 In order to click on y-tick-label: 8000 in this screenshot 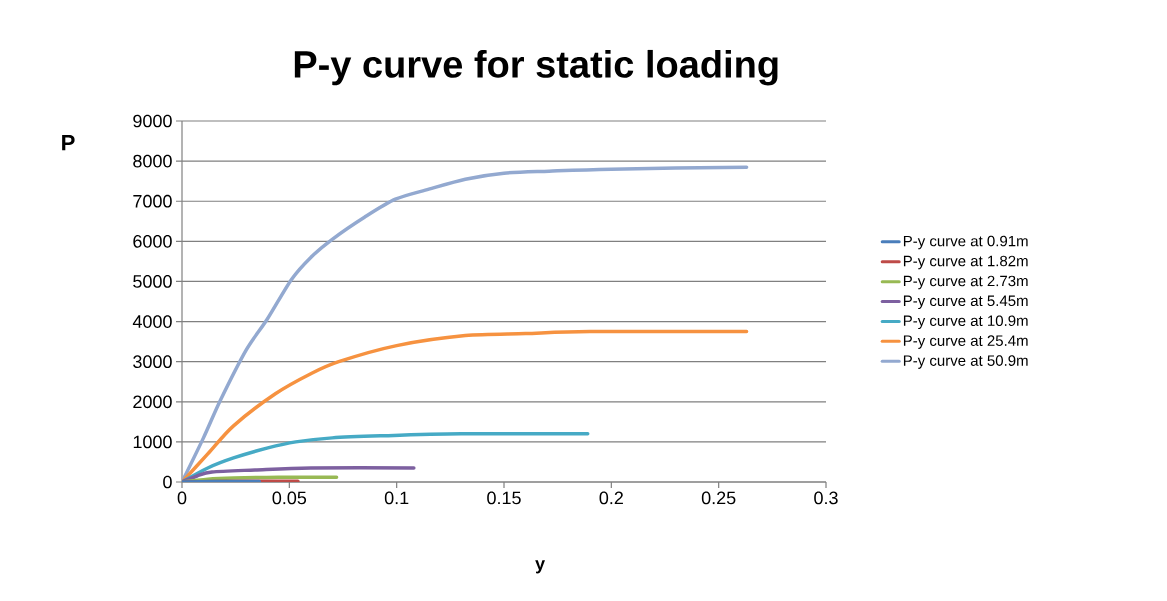, I will do `click(152, 161)`.